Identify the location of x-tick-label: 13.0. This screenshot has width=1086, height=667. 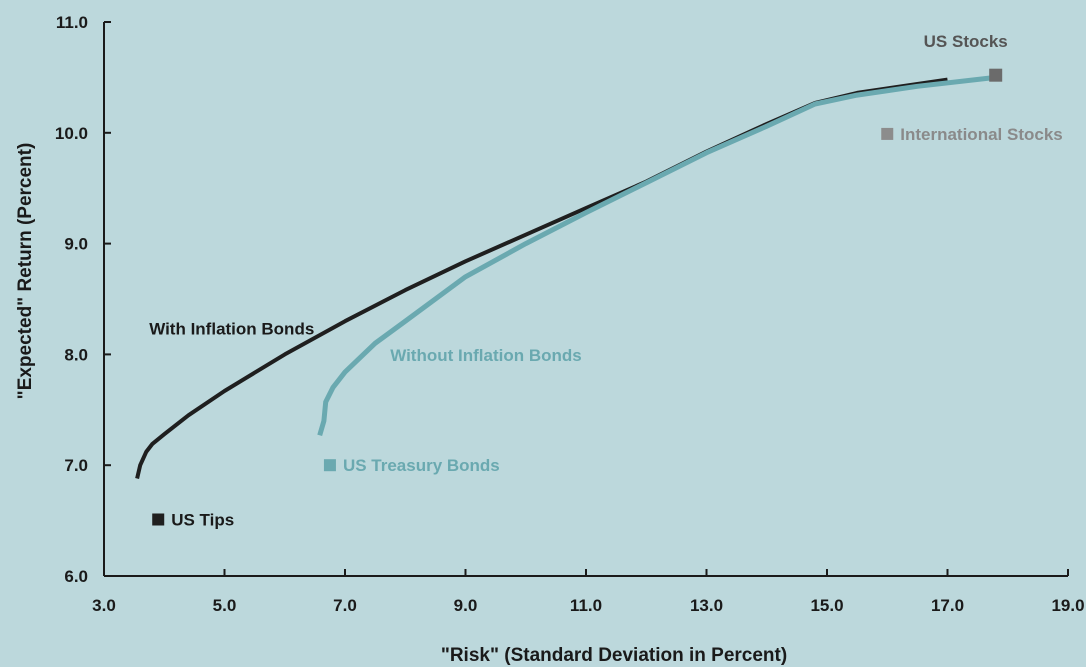
(706, 605).